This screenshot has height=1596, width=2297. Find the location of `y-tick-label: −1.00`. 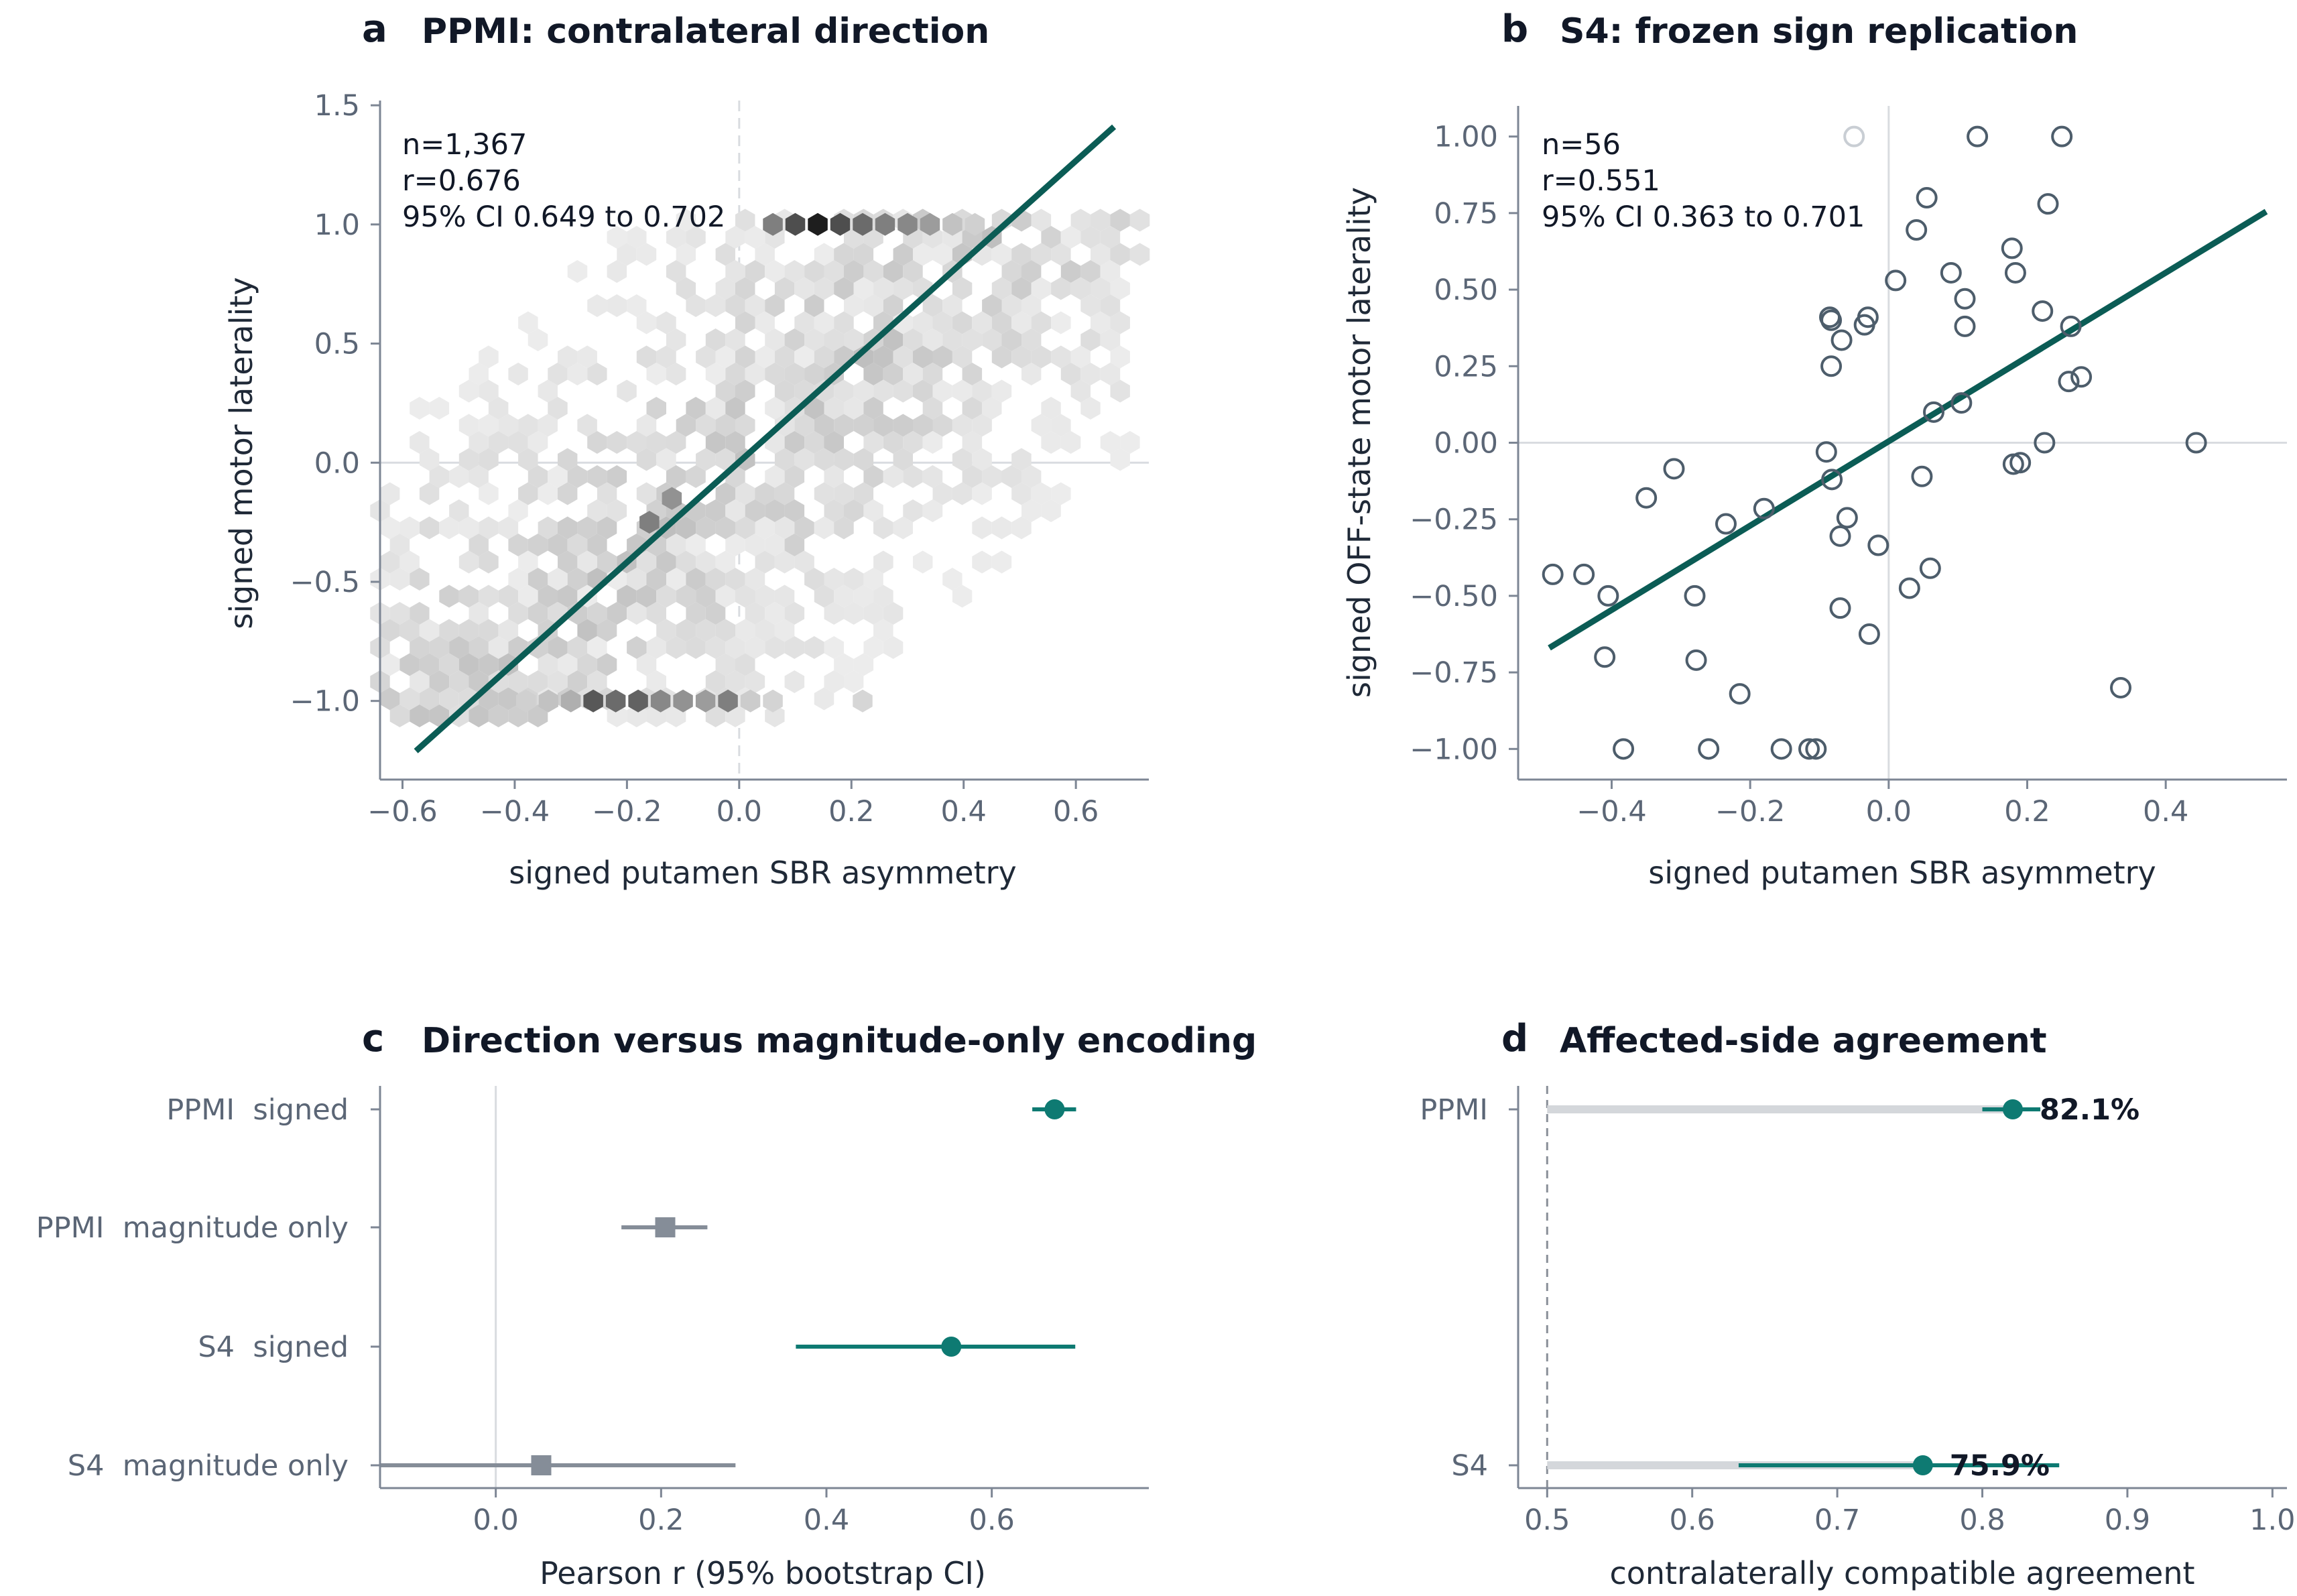

y-tick-label: −1.00 is located at coordinates (1454, 749).